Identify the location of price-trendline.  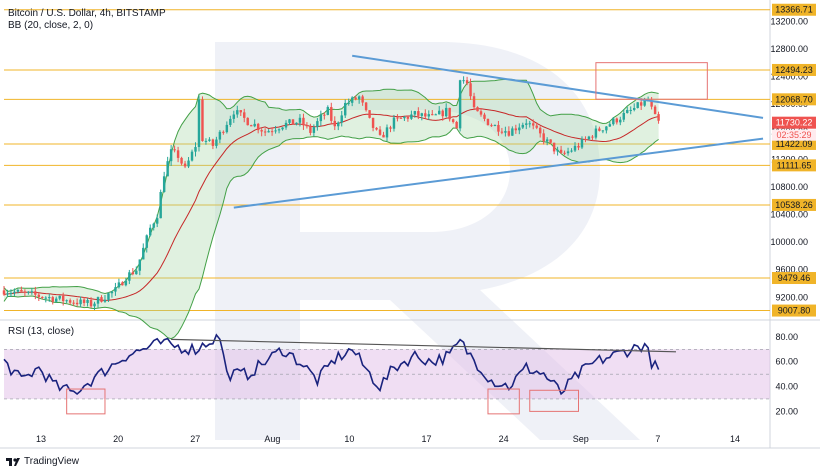
(558, 86).